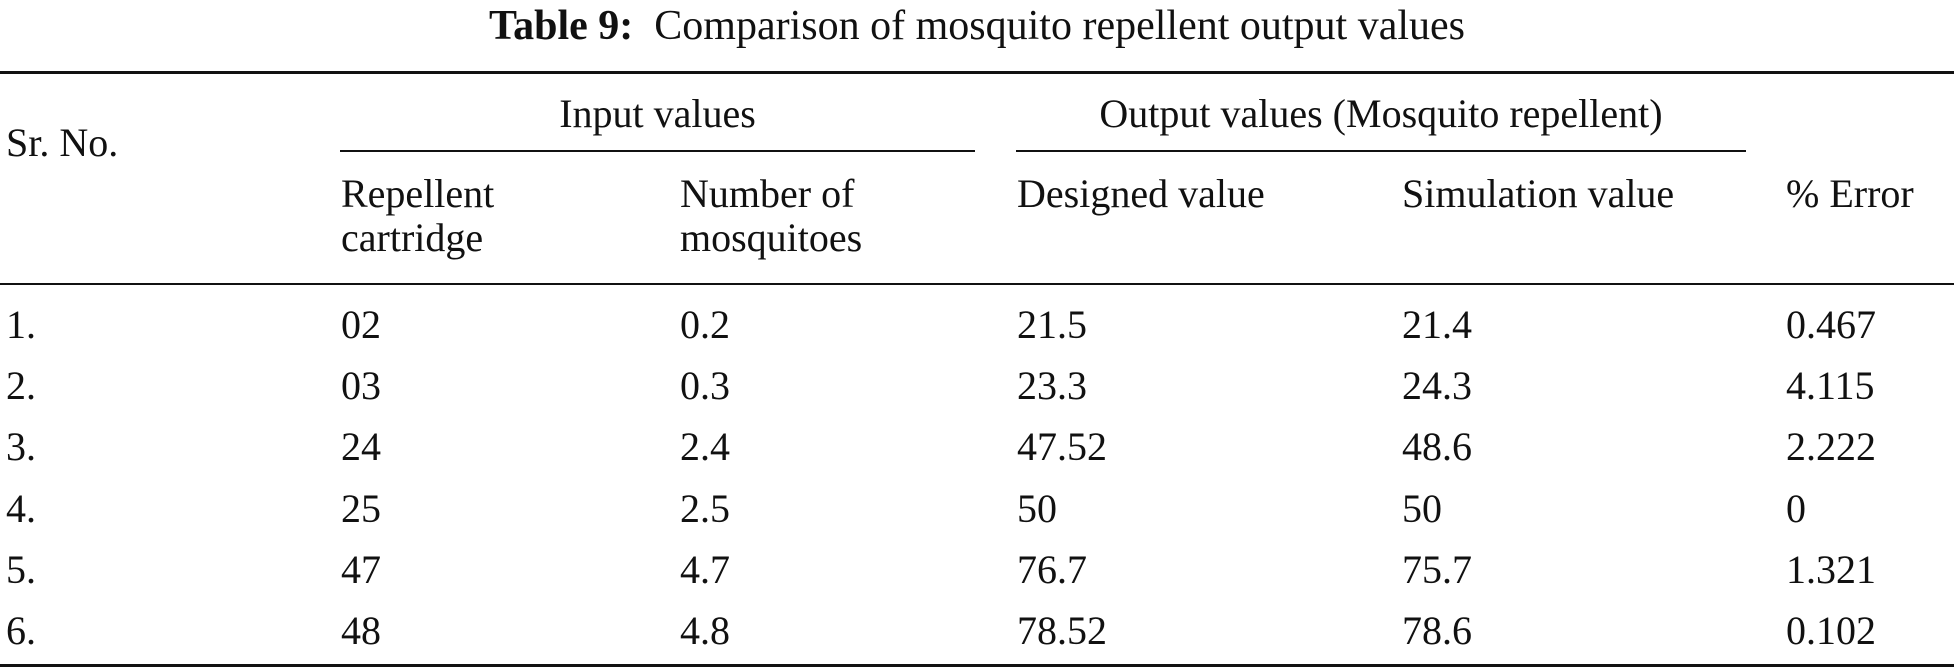 The image size is (1954, 671). What do you see at coordinates (361, 508) in the screenshot?
I see `cell-repellent-cartridge: 25` at bounding box center [361, 508].